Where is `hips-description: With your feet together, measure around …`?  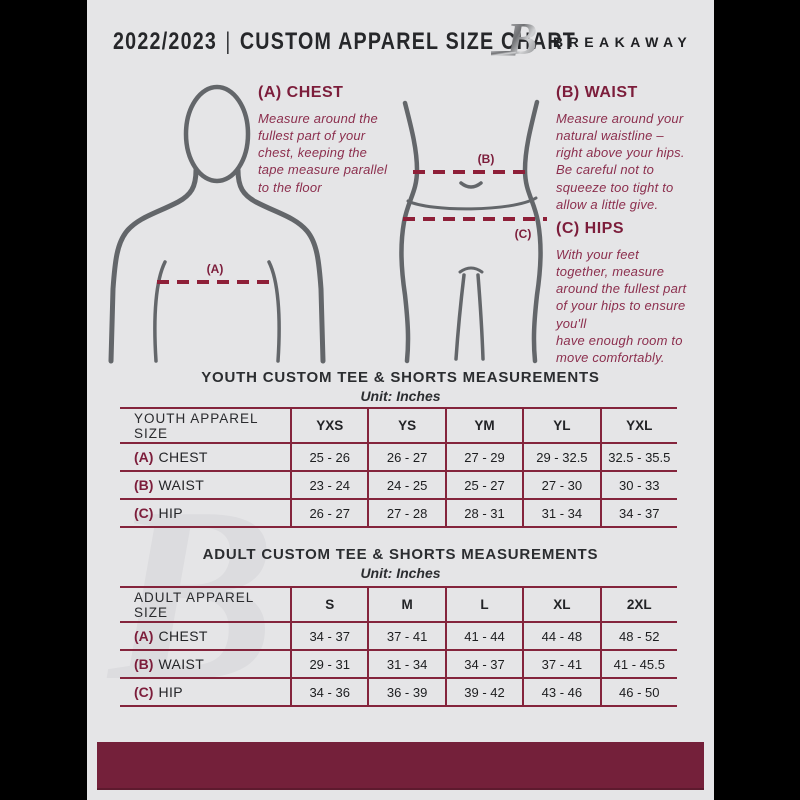
hips-description: With your feet together, measure around … is located at coordinates (621, 306).